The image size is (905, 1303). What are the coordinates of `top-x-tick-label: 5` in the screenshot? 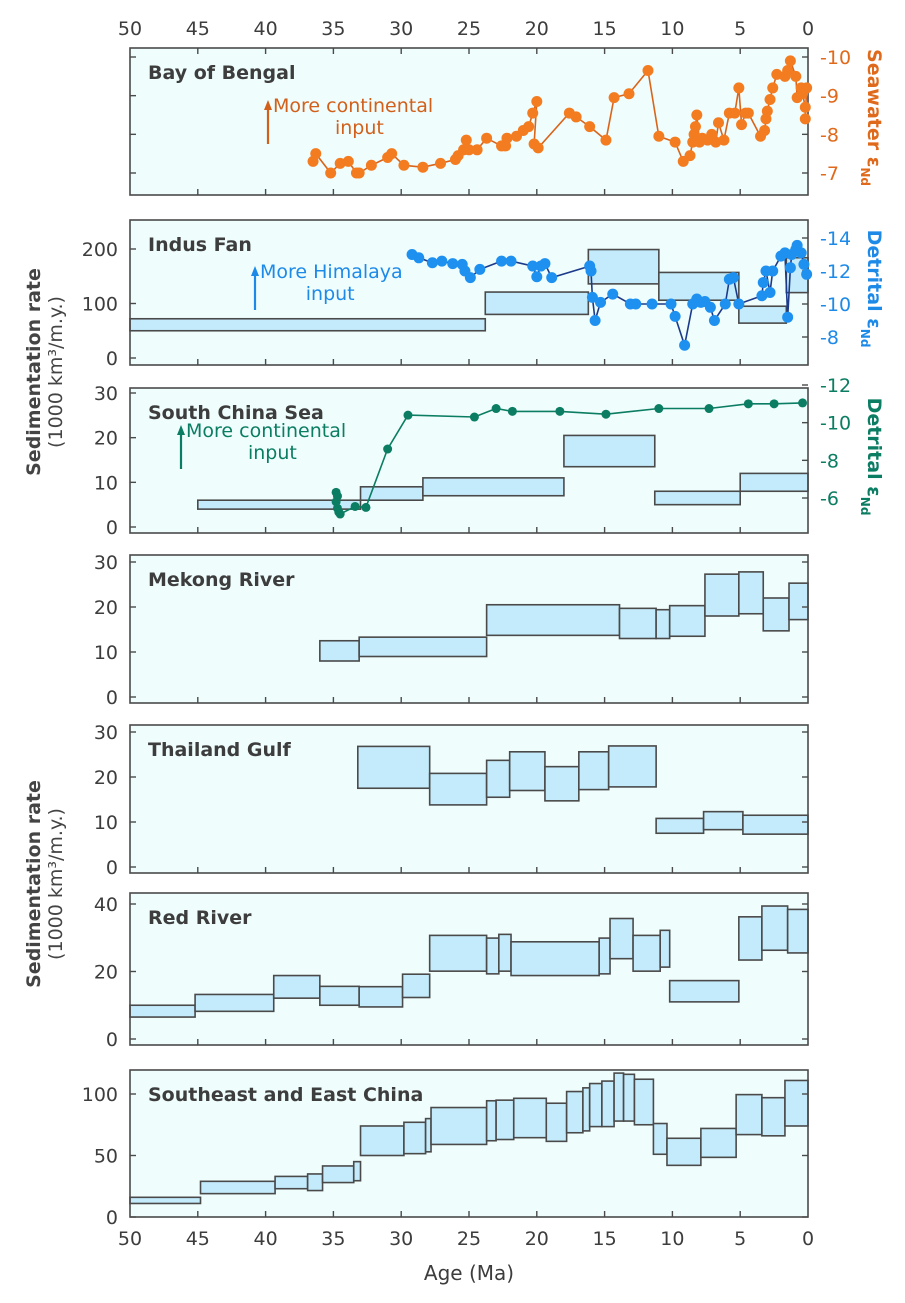 It's located at (740, 29).